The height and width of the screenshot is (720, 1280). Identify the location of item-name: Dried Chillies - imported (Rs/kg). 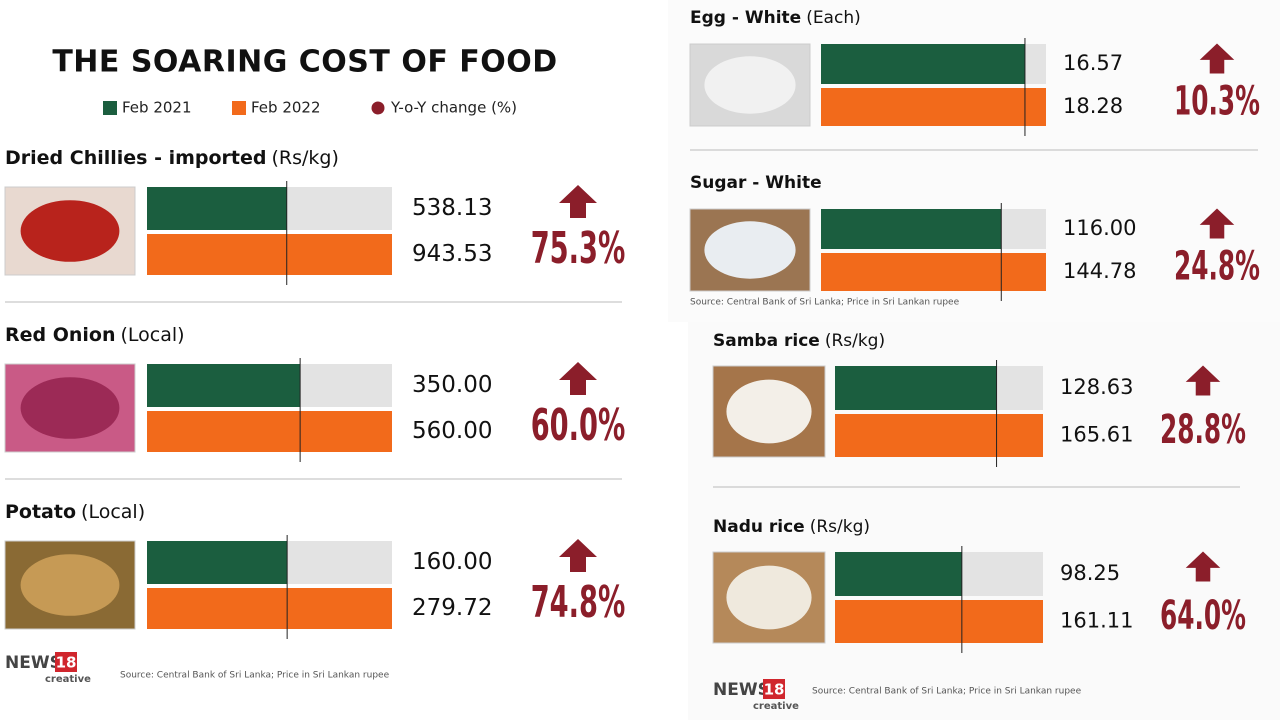
(172, 158).